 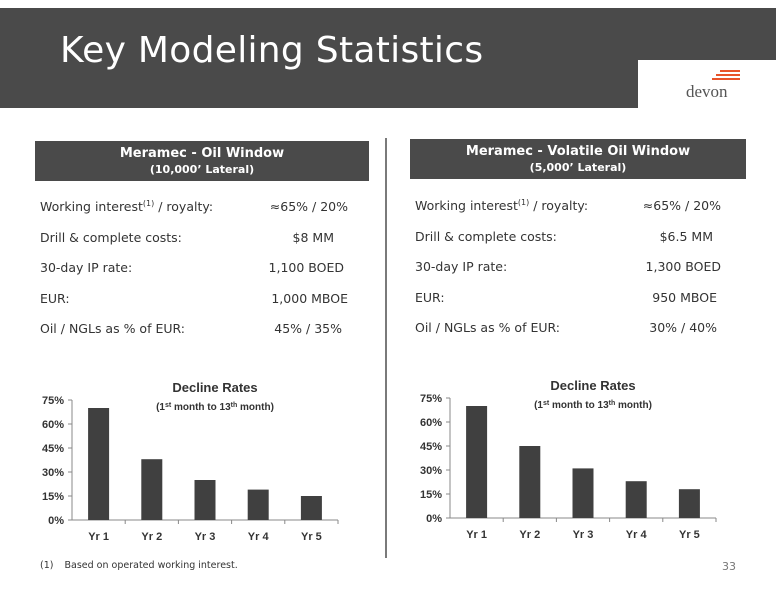 I want to click on stat-row-oil-ngl-share: Oil / NGLs as % of EUR: 45% / 35%, so click(x=194, y=336).